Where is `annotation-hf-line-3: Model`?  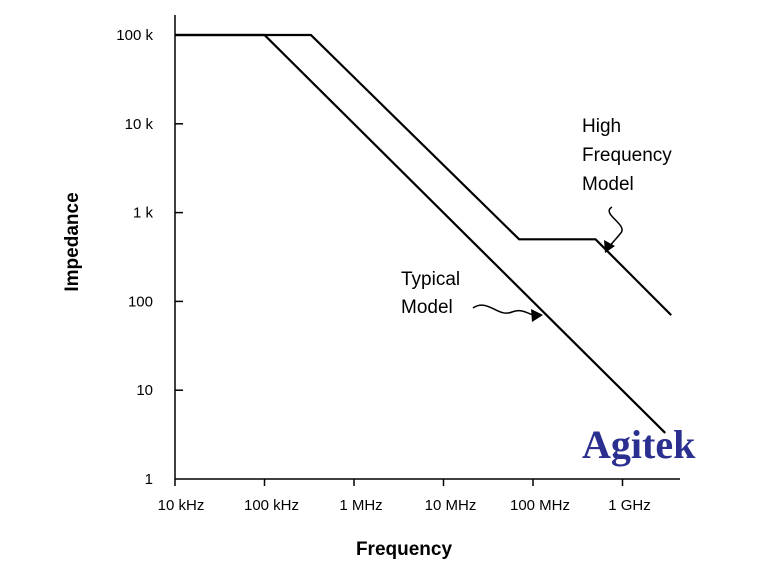 annotation-hf-line-3: Model is located at coordinates (608, 184).